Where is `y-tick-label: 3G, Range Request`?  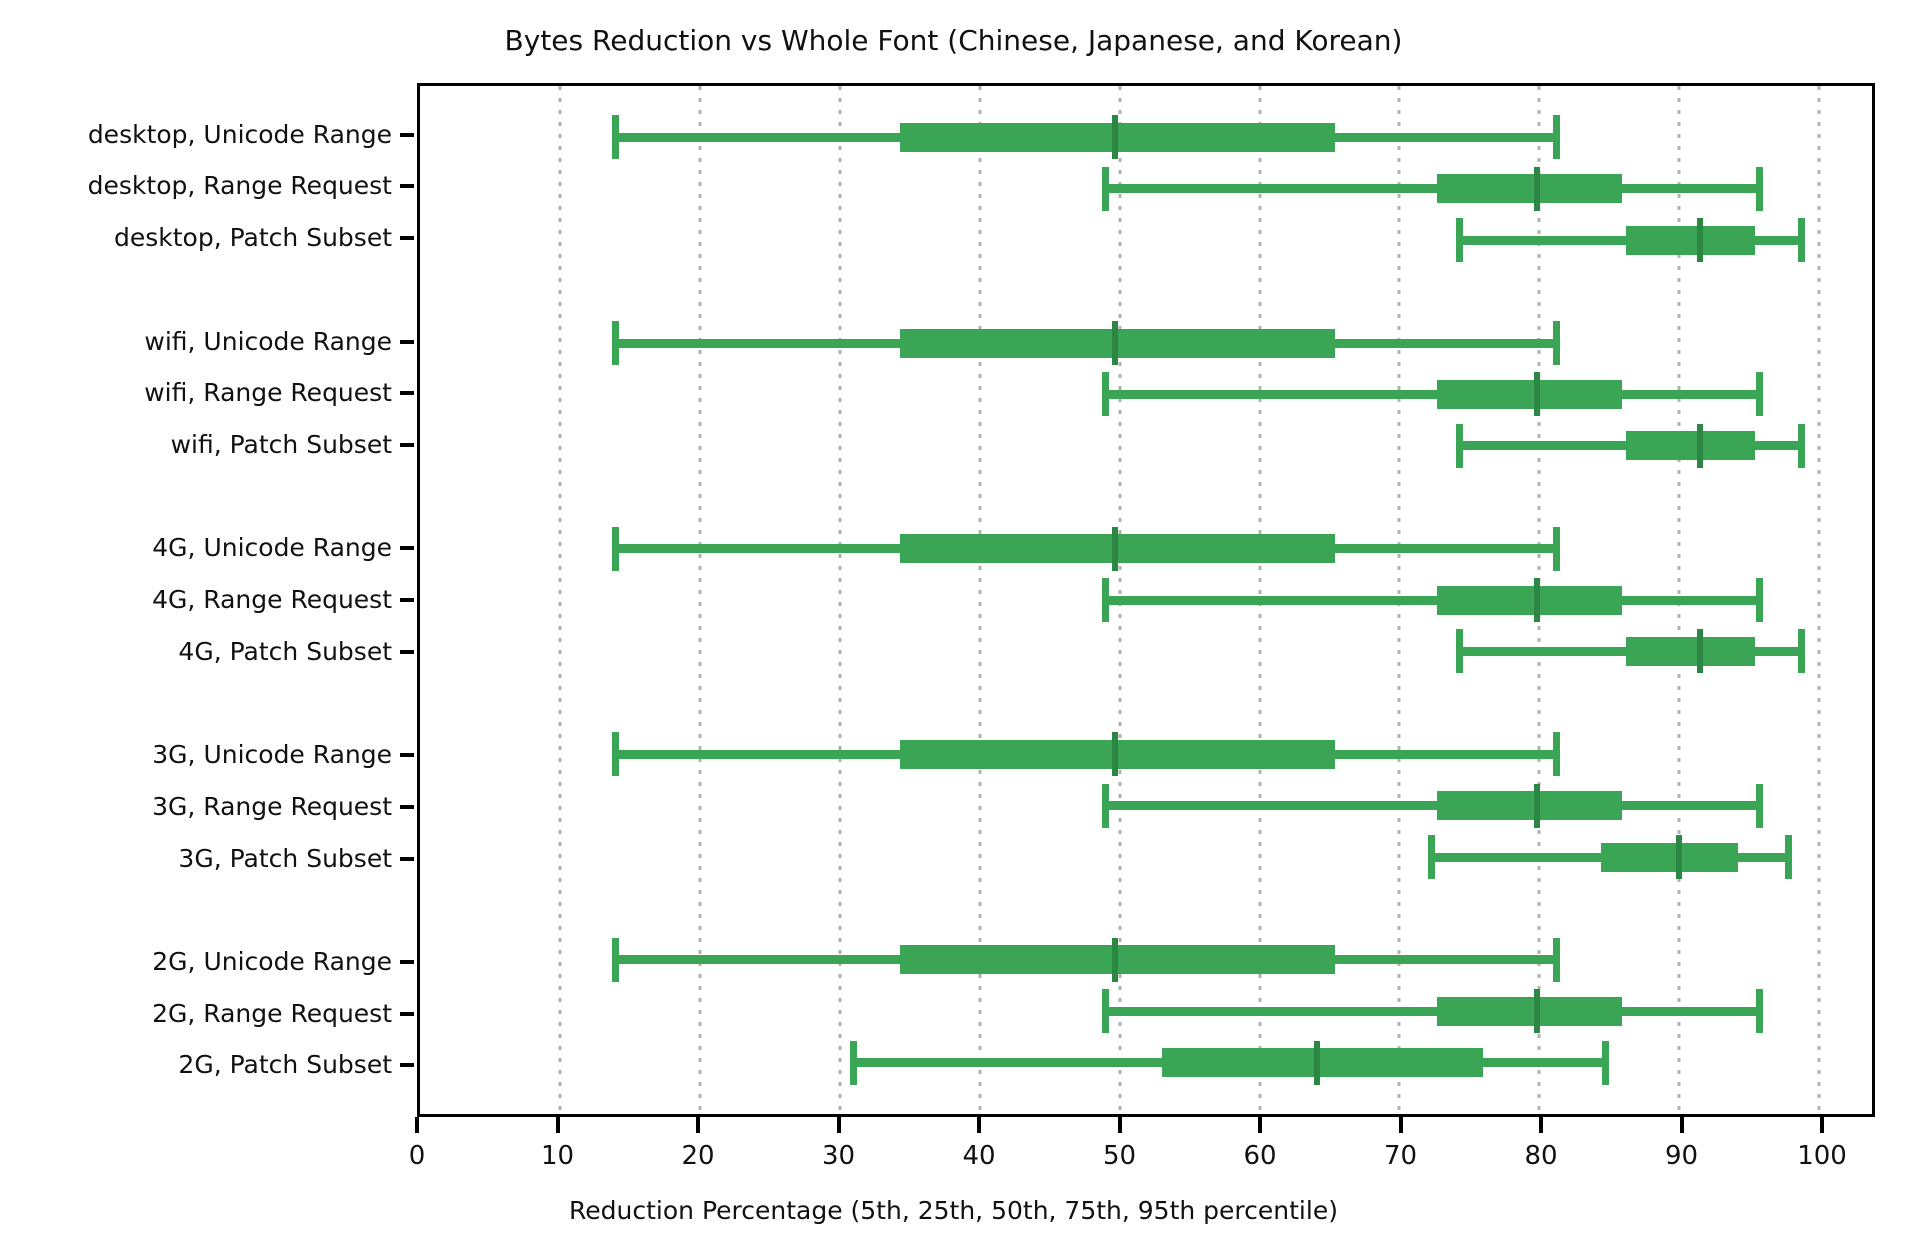
y-tick-label: 3G, Range Request is located at coordinates (272, 806).